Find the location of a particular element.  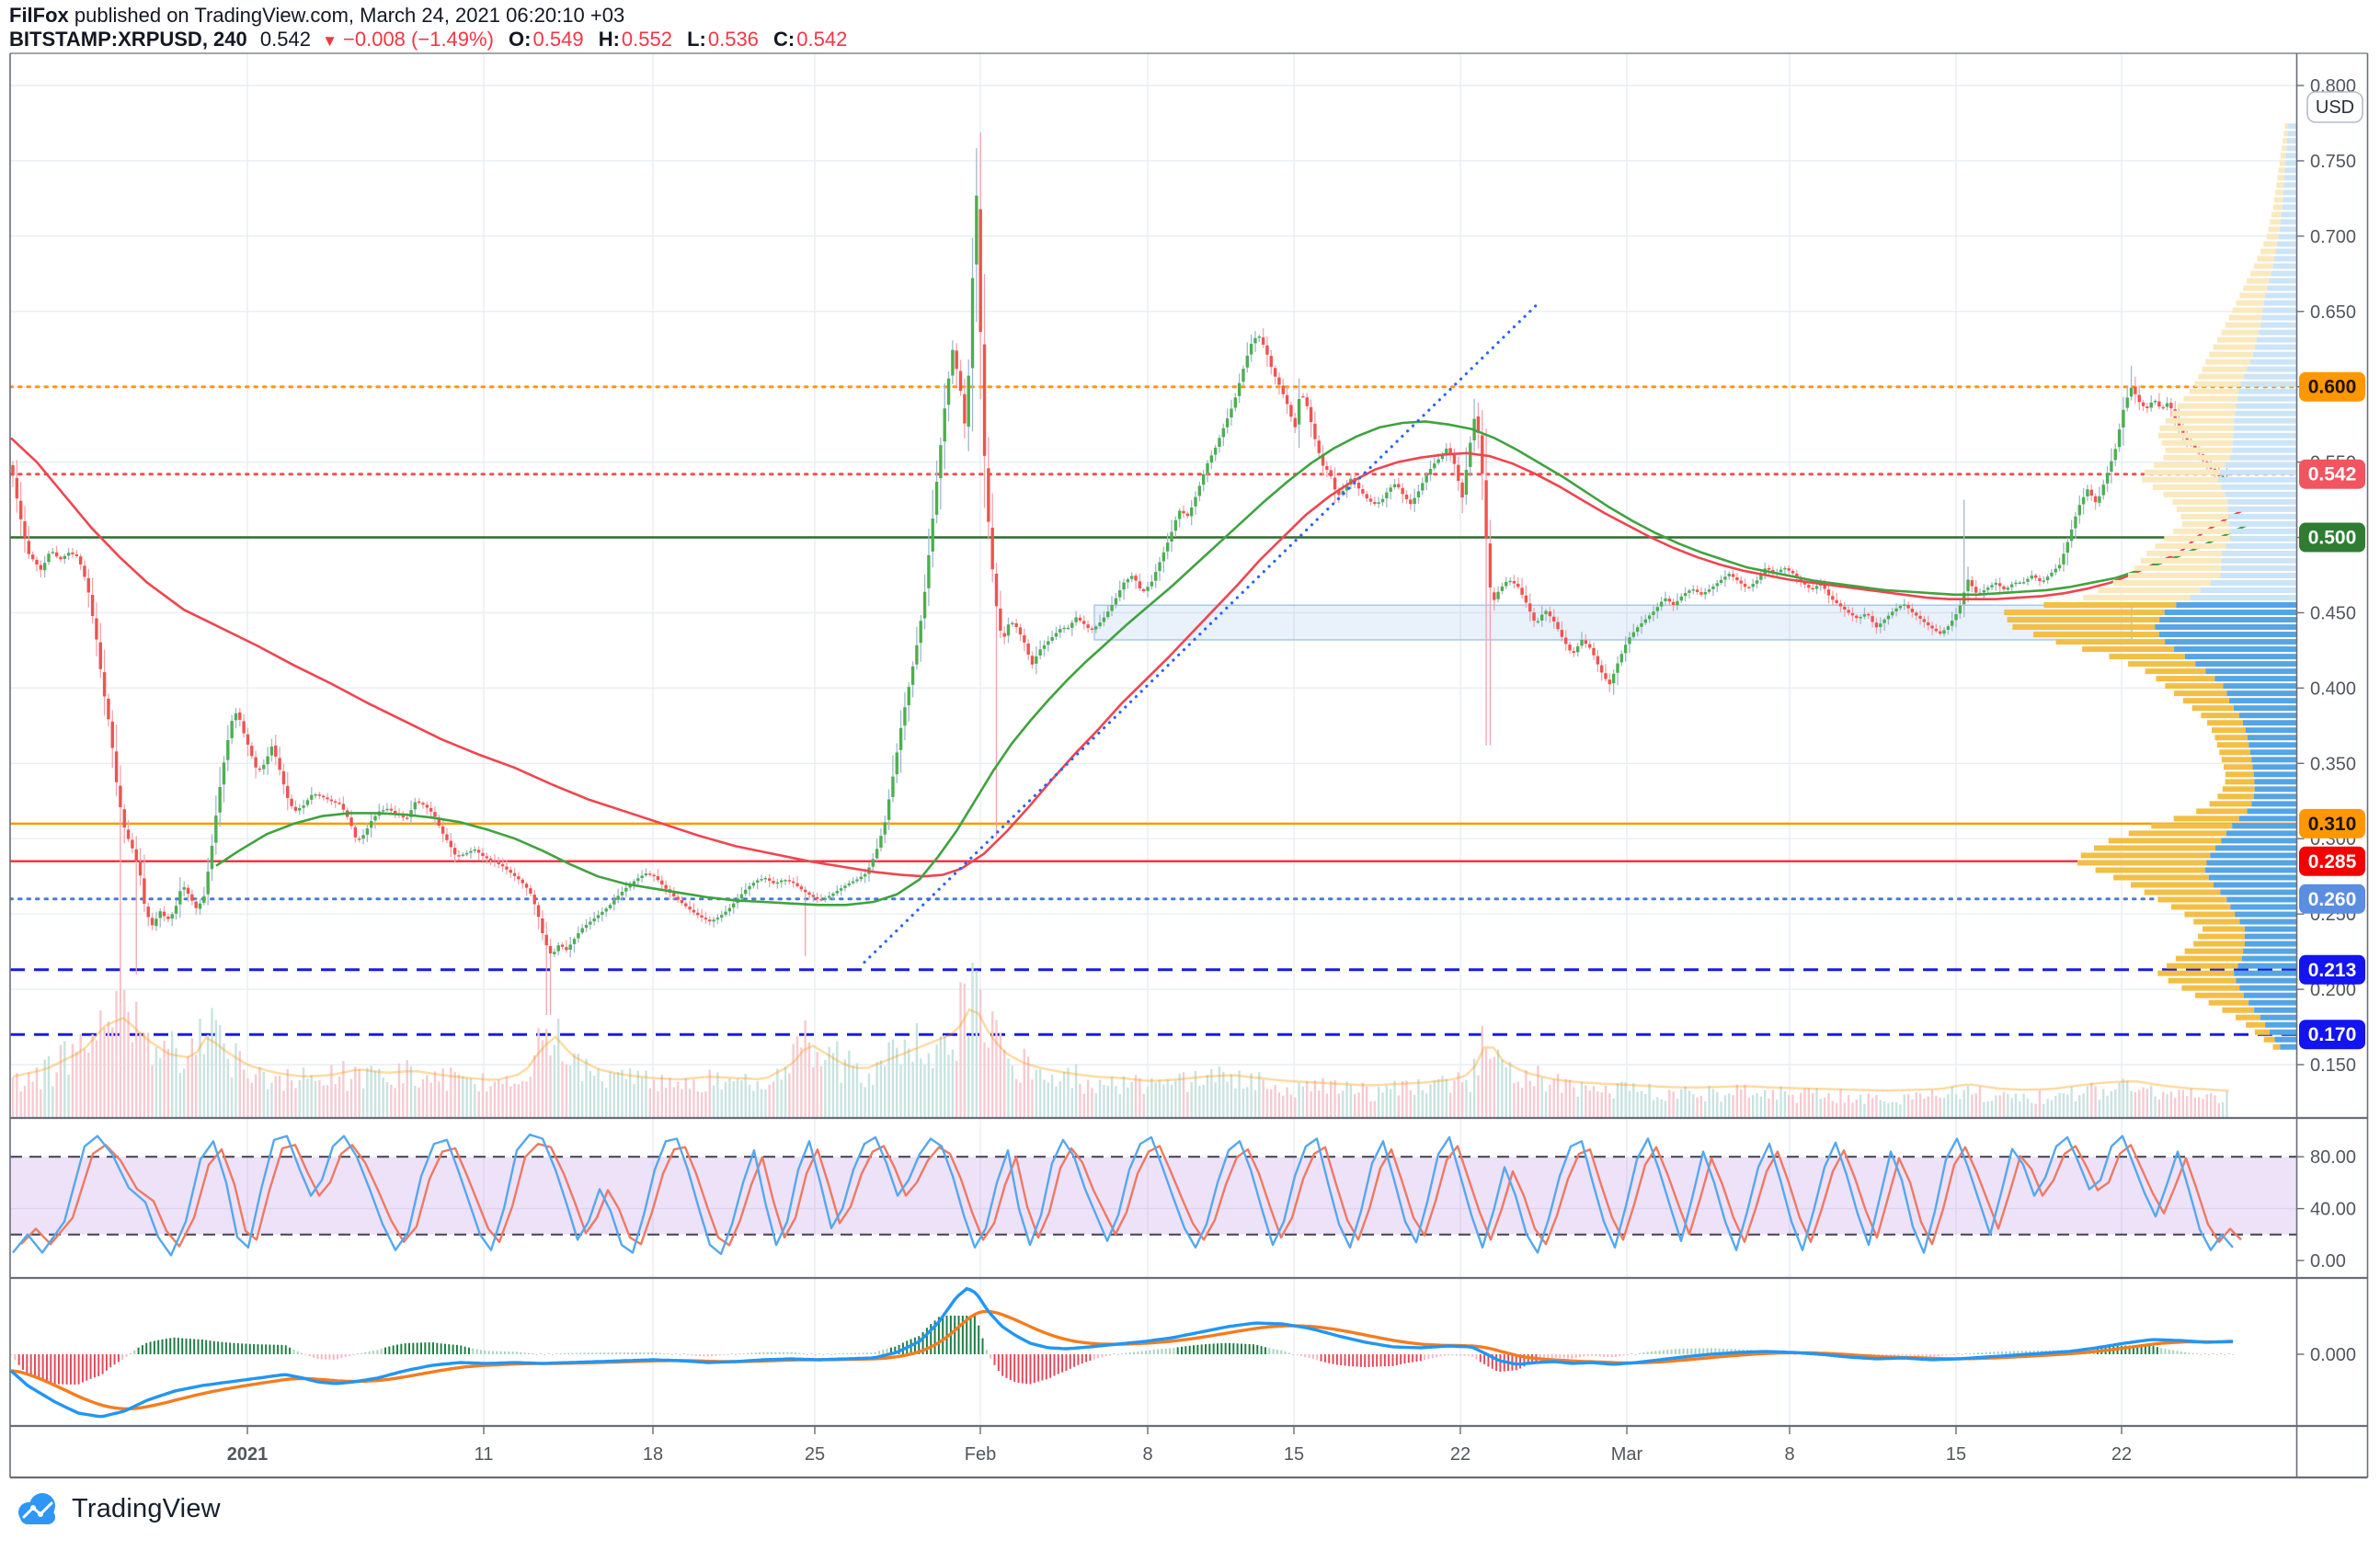

time-tick-label: 18 is located at coordinates (653, 1454).